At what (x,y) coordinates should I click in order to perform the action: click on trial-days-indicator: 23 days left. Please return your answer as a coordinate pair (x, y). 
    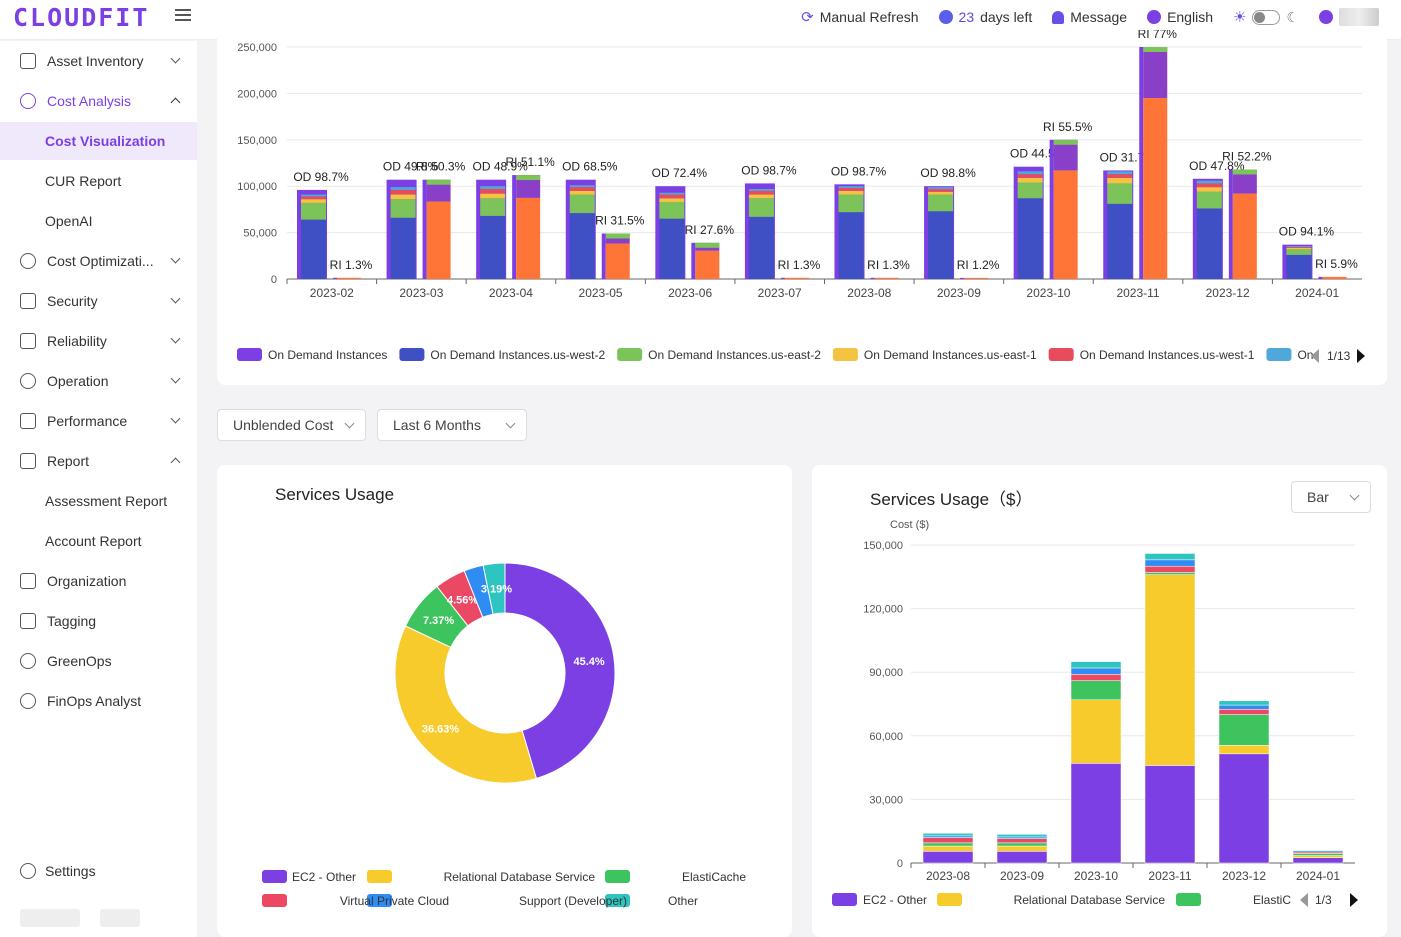
    Looking at the image, I should click on (985, 17).